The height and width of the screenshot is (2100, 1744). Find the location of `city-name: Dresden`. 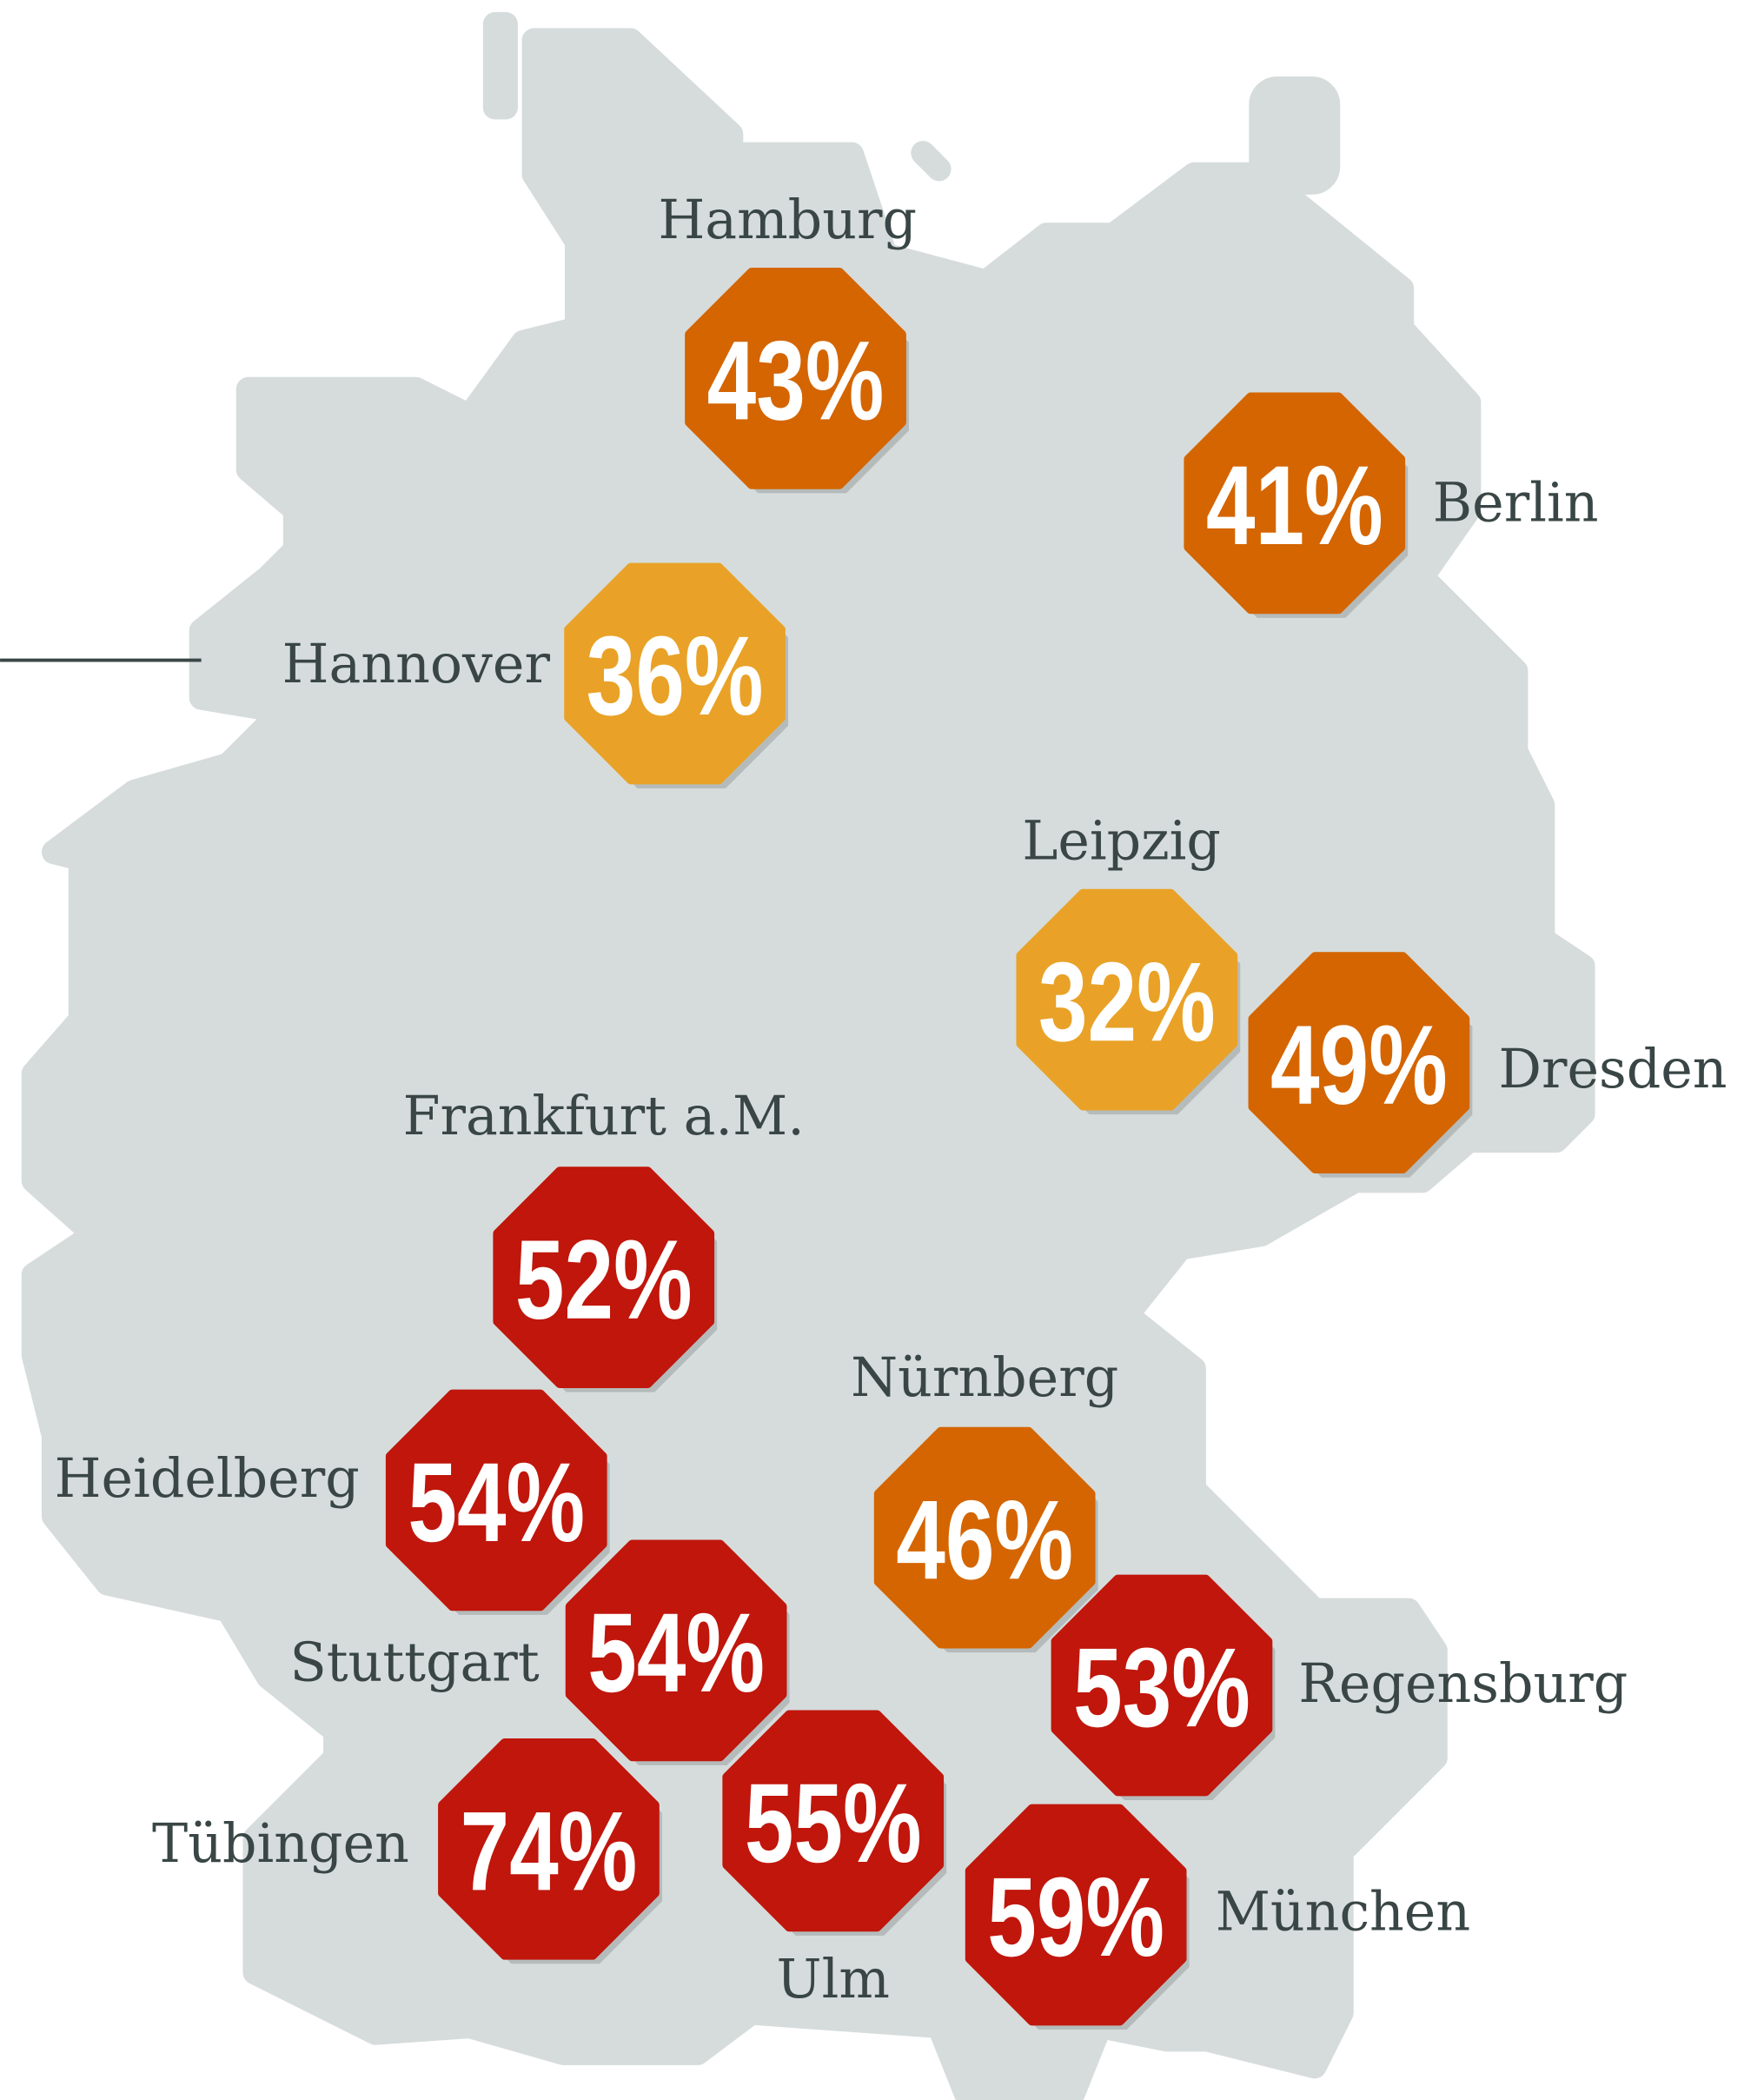

city-name: Dresden is located at coordinates (1612, 1069).